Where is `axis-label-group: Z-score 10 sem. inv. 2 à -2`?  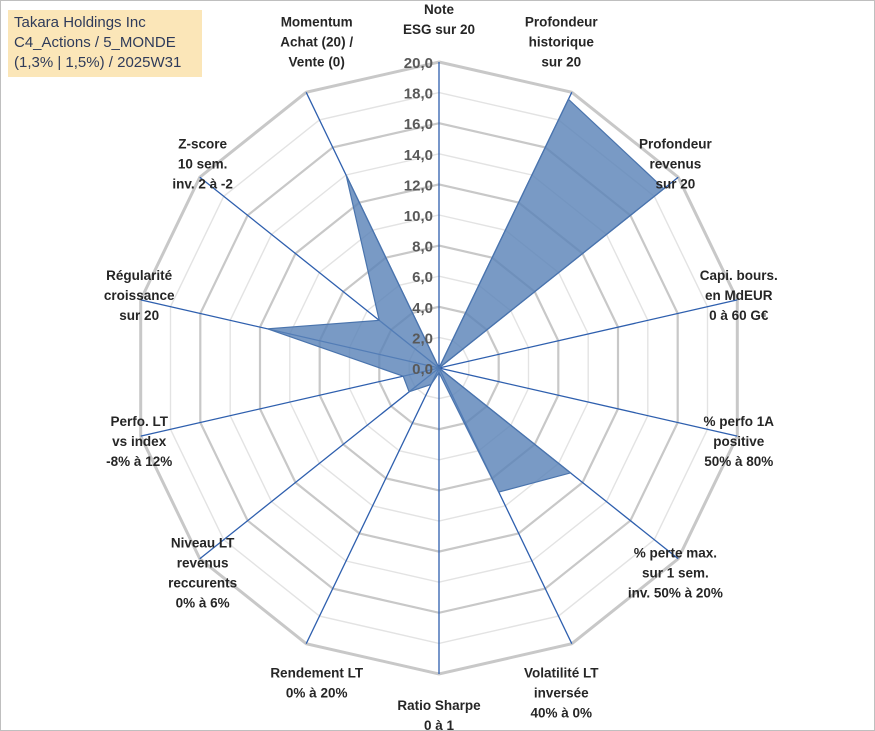
axis-label-group: Z-score 10 sem. inv. 2 à -2 is located at coordinates (202, 164).